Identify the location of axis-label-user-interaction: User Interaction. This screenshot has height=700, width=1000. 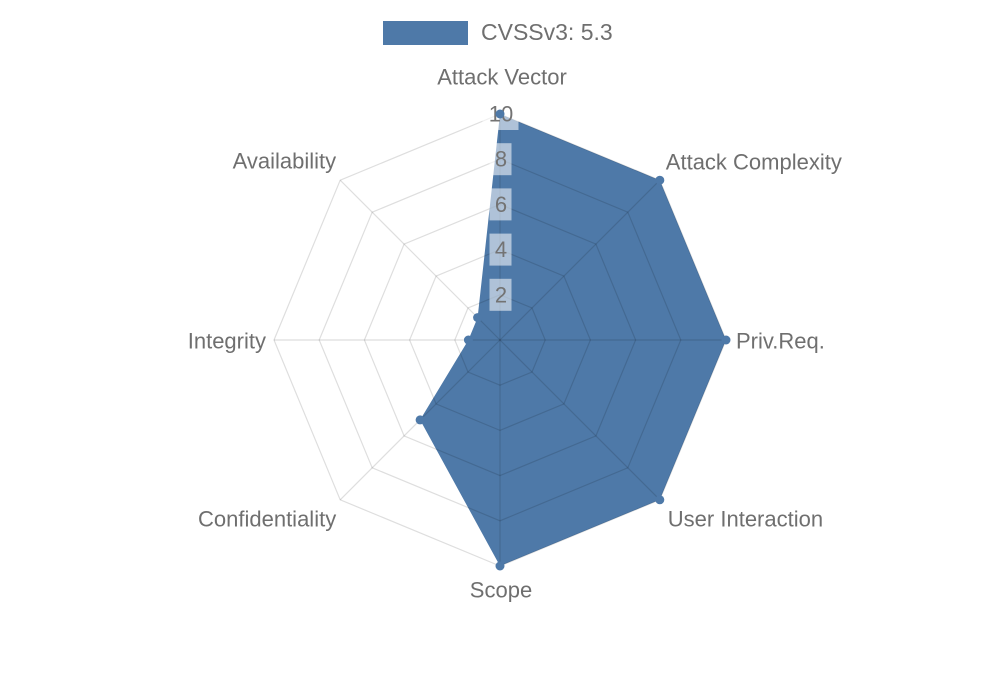
(745, 518).